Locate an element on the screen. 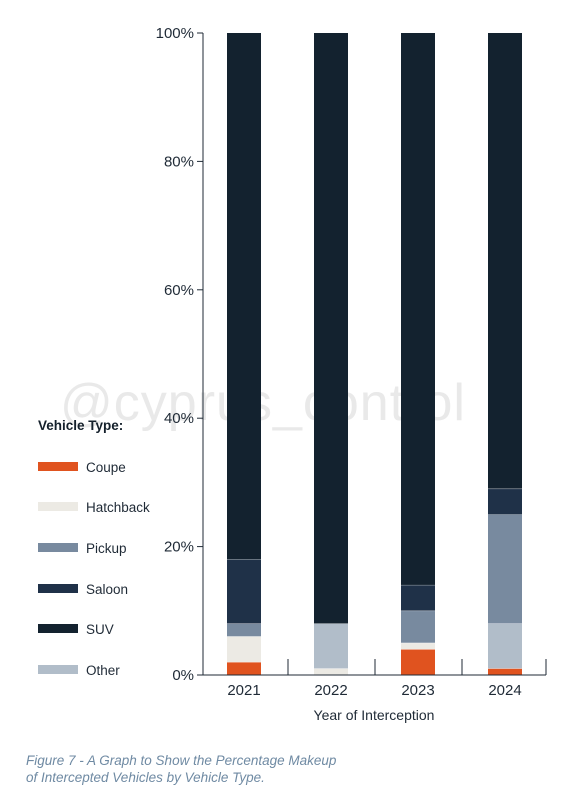 This screenshot has width=586, height=800. x-axis-title: Year of Interception is located at coordinates (374, 715).